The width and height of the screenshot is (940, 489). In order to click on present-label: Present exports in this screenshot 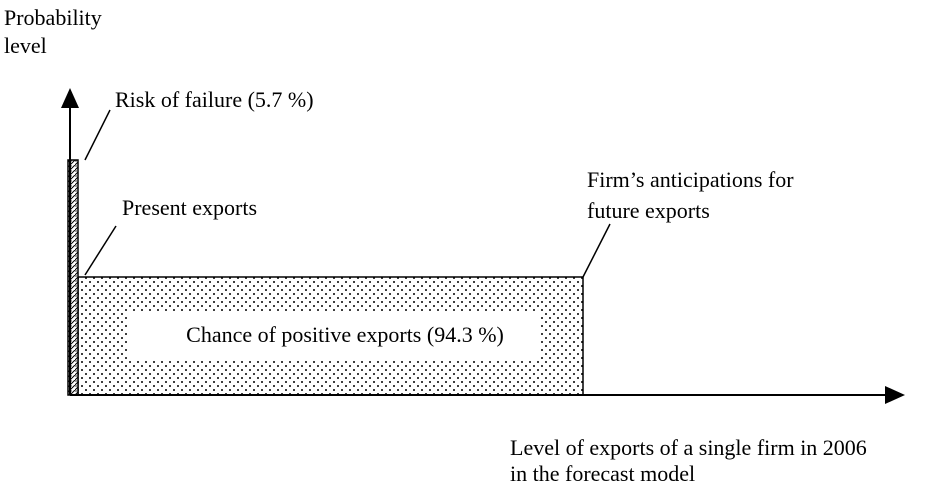, I will do `click(189, 207)`.